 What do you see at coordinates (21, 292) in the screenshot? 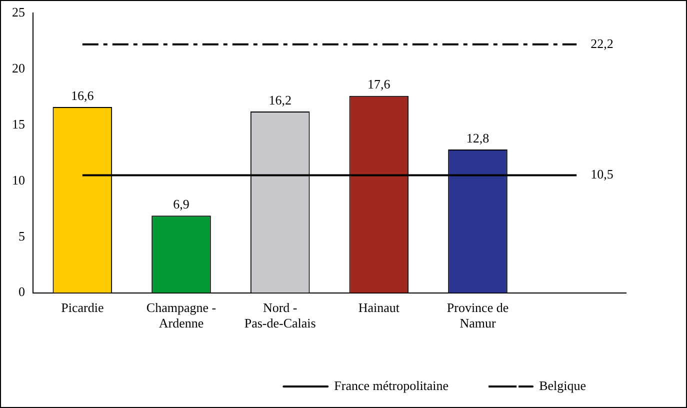
I see `y-tick-label: 0` at bounding box center [21, 292].